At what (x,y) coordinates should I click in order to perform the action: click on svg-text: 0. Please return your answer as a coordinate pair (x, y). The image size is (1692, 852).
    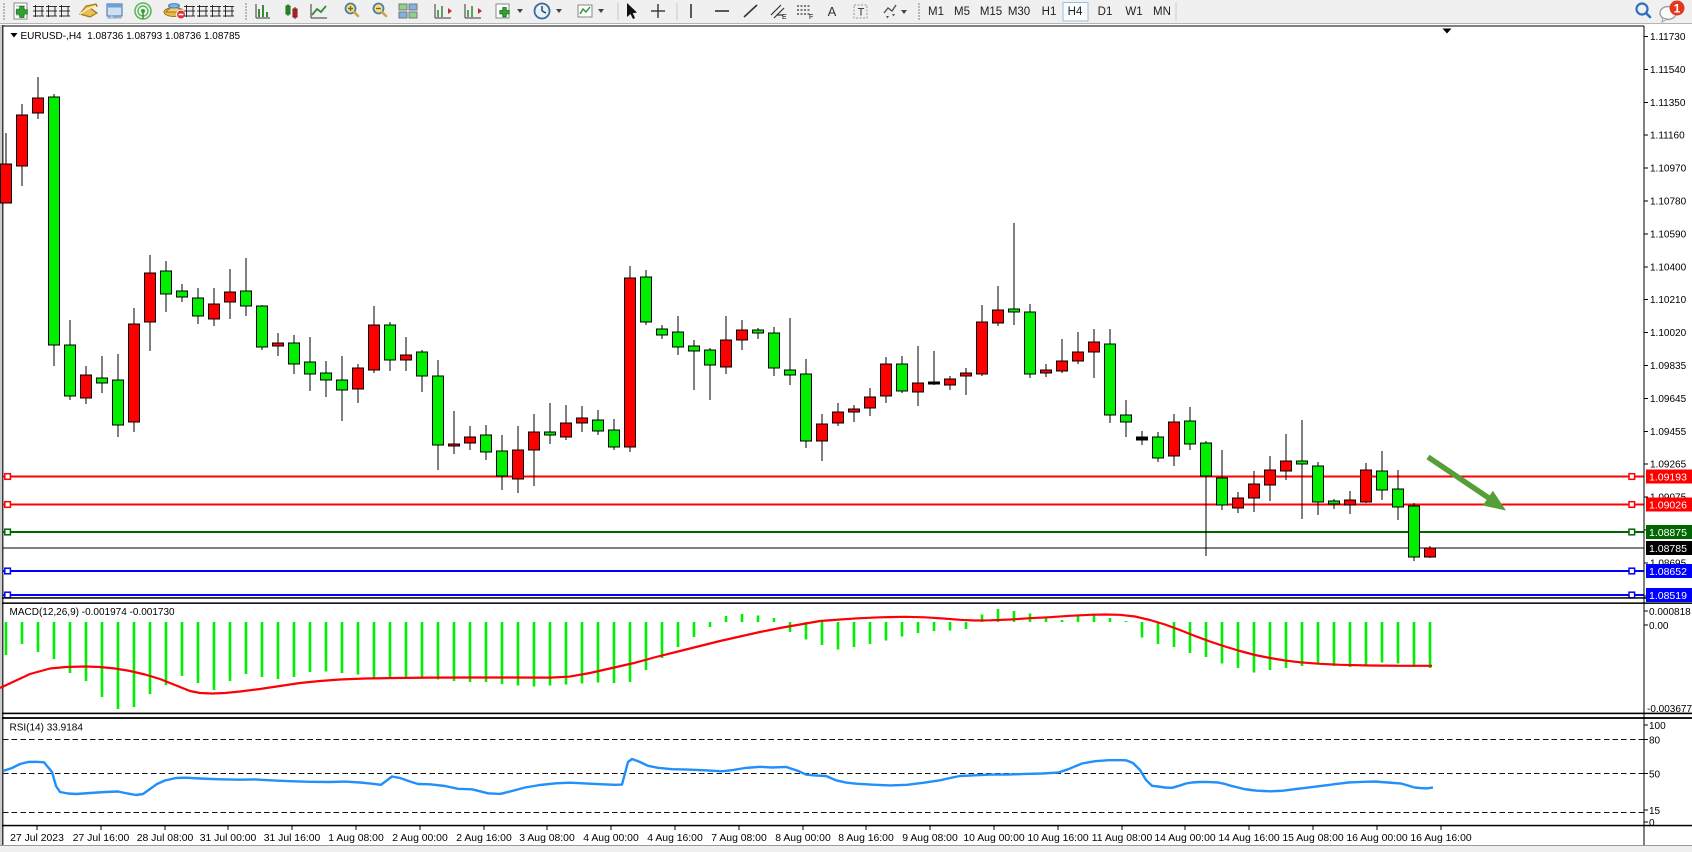
    Looking at the image, I should click on (1652, 823).